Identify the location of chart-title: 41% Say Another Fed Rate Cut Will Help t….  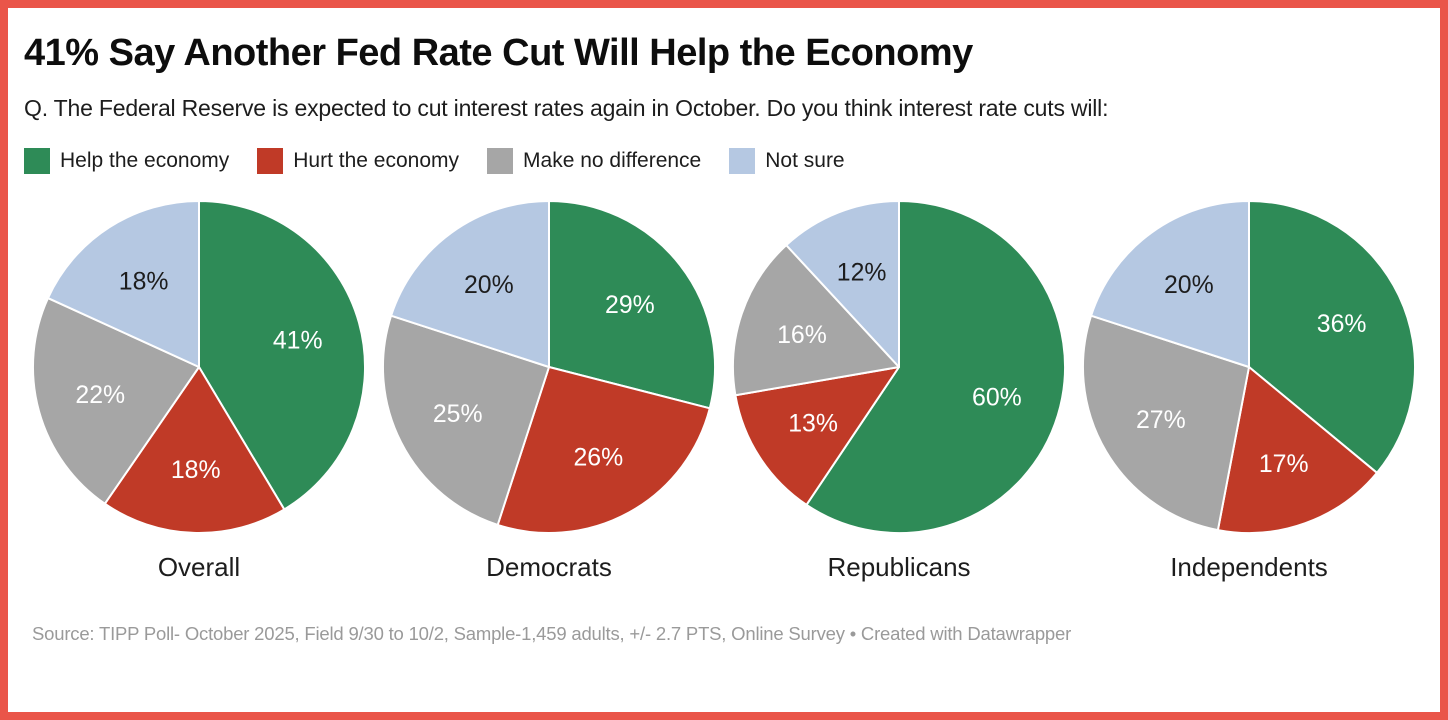
(498, 53).